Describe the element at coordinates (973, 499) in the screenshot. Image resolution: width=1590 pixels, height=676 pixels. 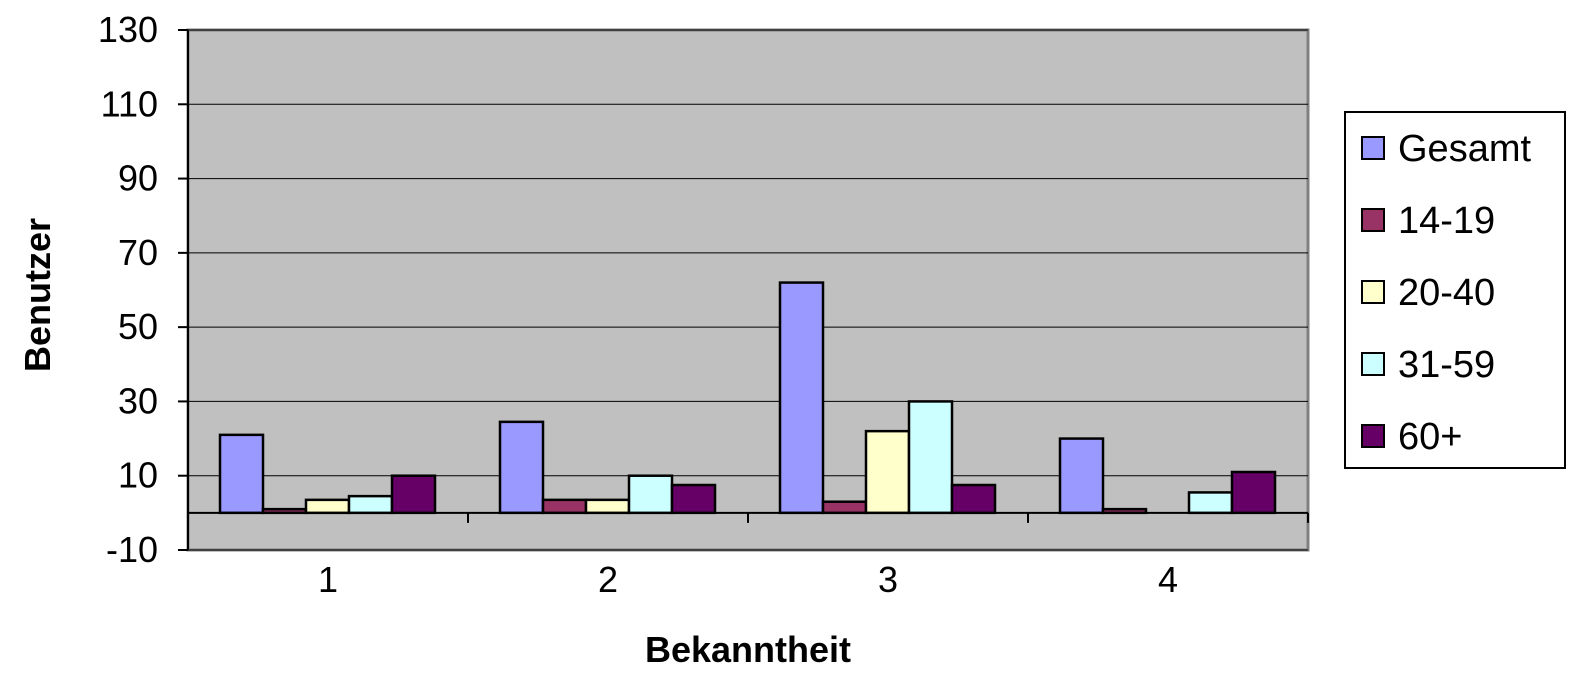
I see `bar-60+-3` at that location.